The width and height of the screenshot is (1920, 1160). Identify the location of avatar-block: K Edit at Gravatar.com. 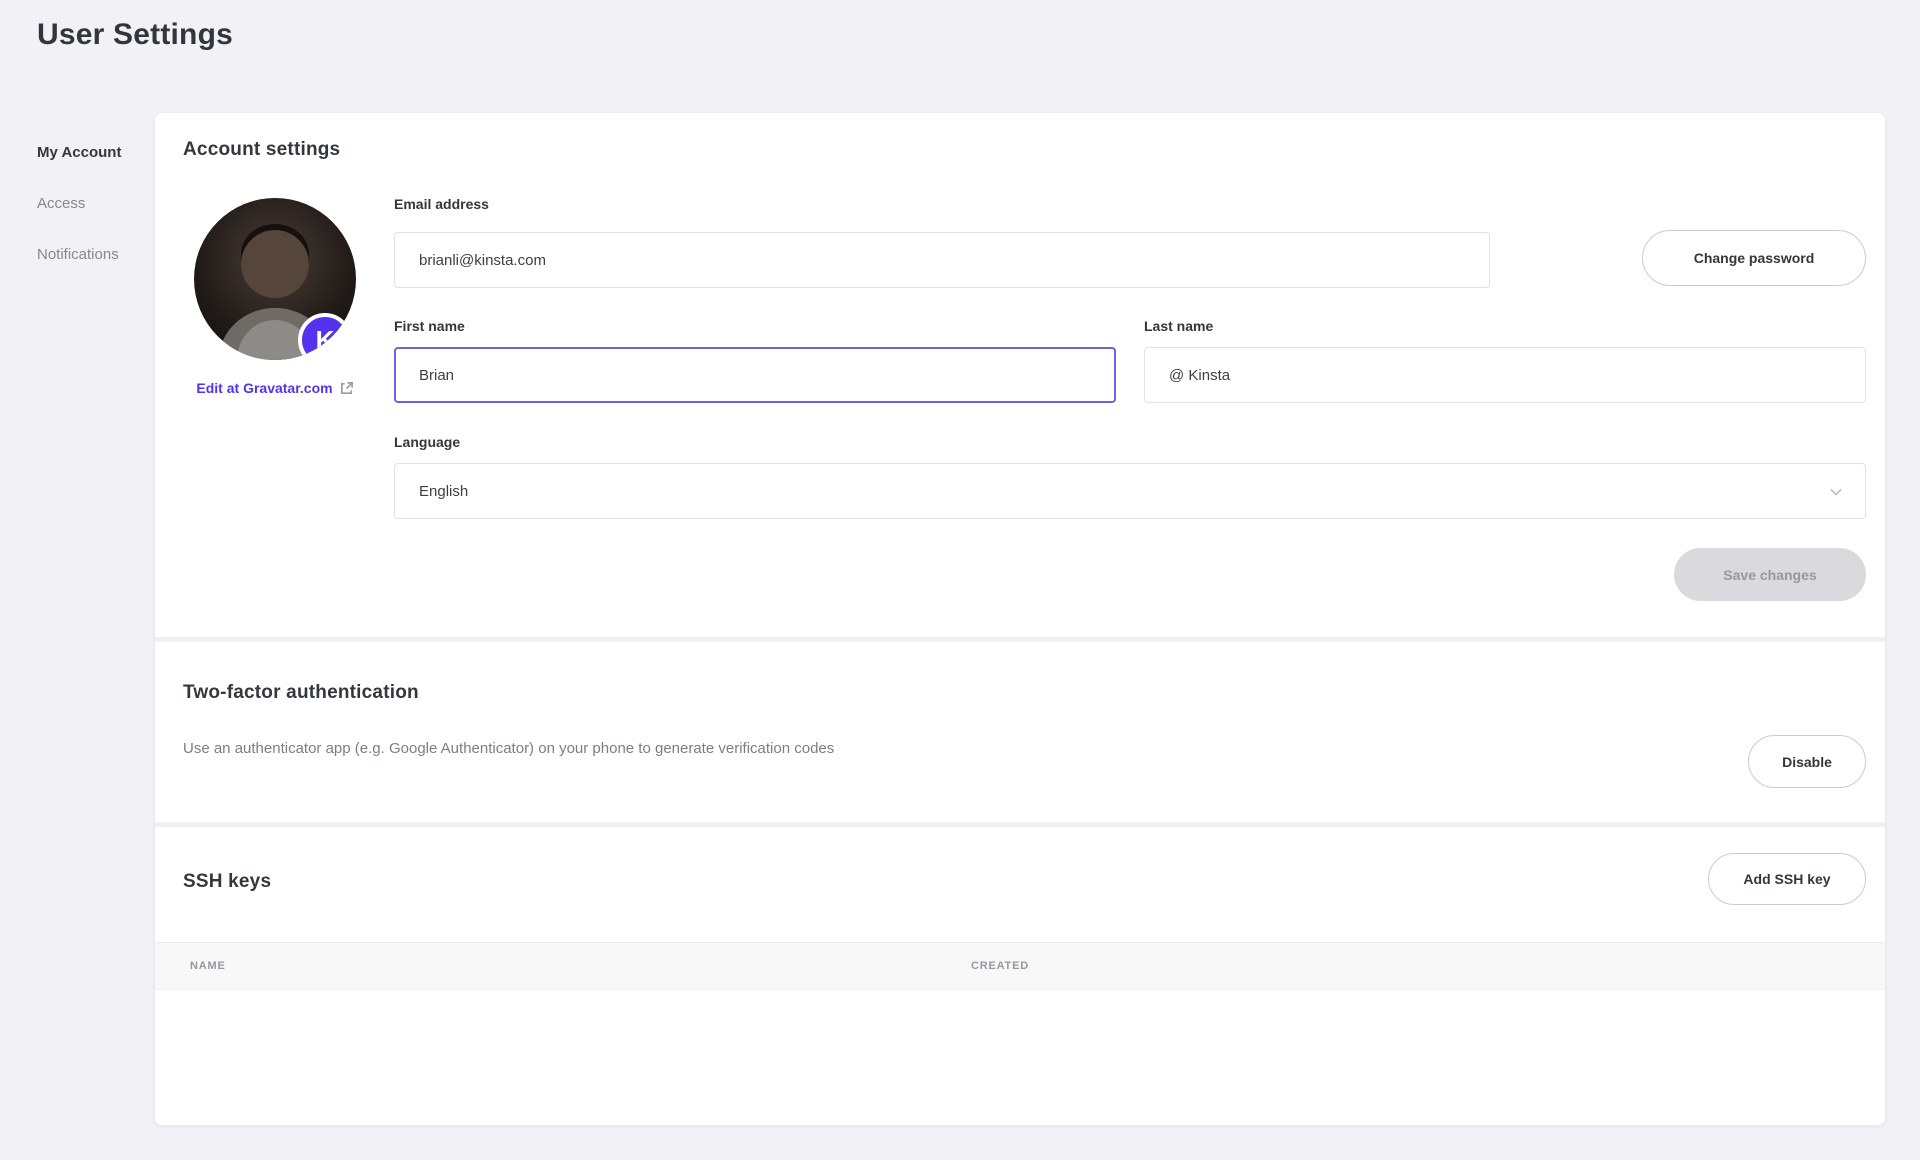
(275, 297).